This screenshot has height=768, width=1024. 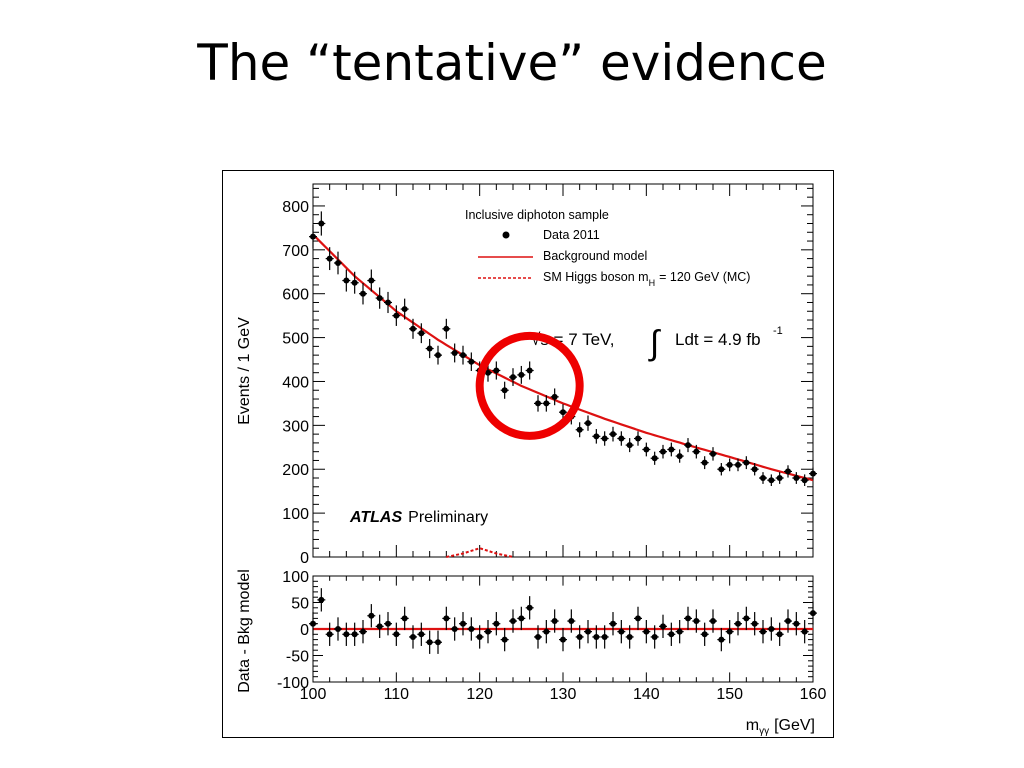 I want to click on legend-data: Data 2011, so click(x=571, y=235).